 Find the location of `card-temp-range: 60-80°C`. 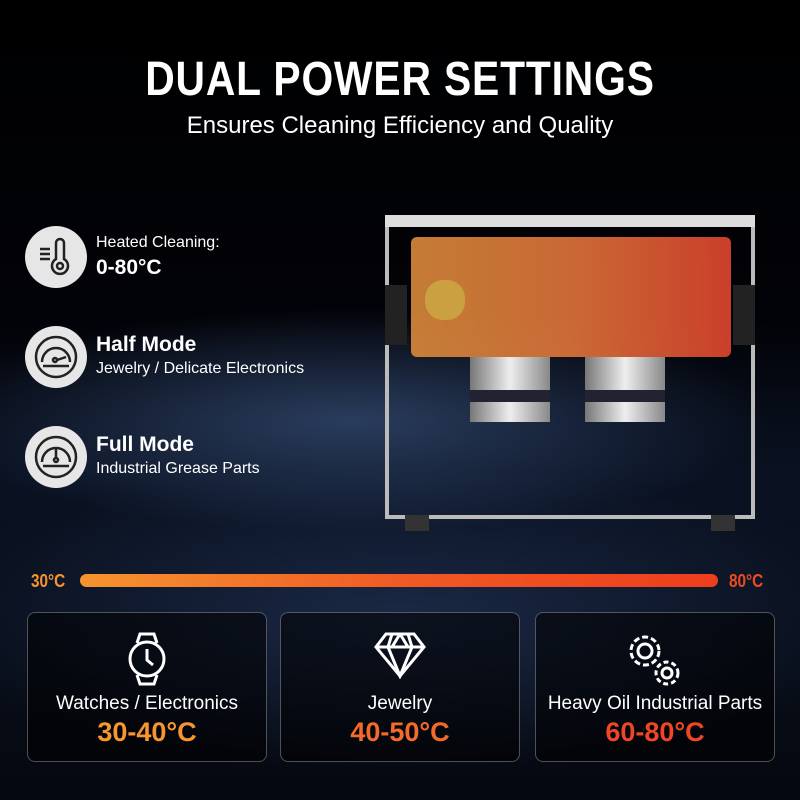

card-temp-range: 60-80°C is located at coordinates (655, 732).